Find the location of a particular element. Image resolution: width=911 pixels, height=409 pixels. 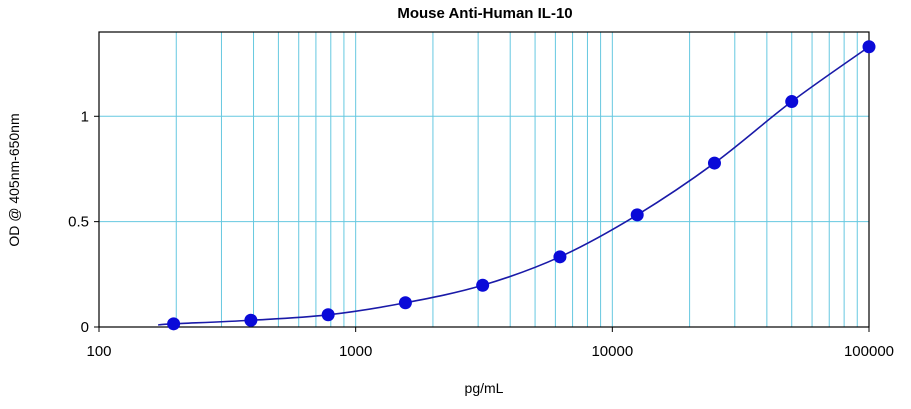

x-tick-label: 100000 is located at coordinates (869, 351).